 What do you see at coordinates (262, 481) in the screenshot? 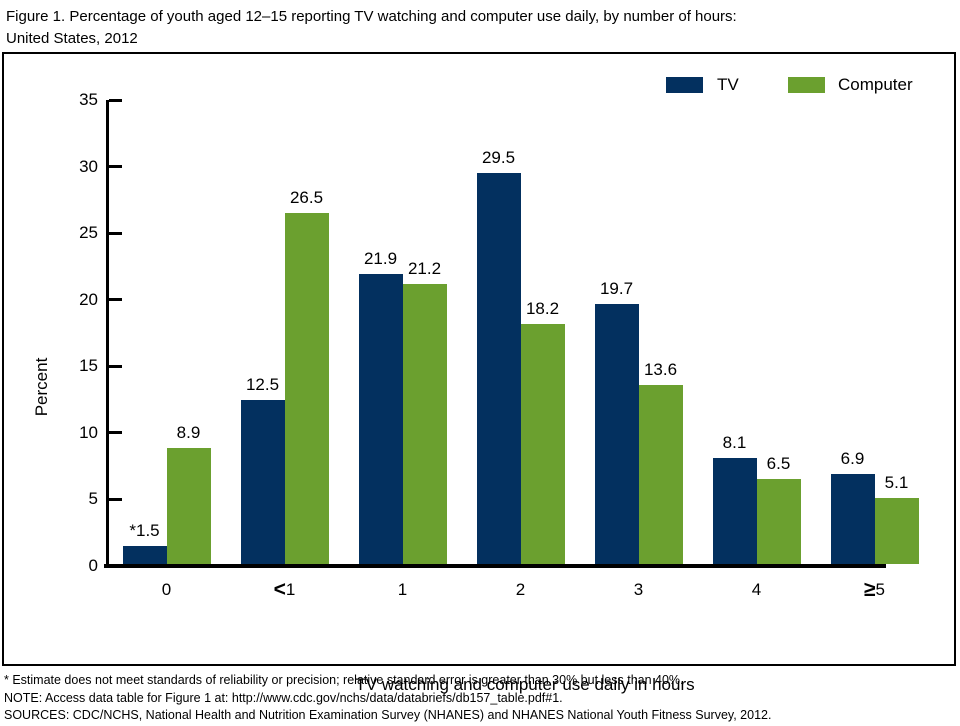
I see `bar-tv-<1` at bounding box center [262, 481].